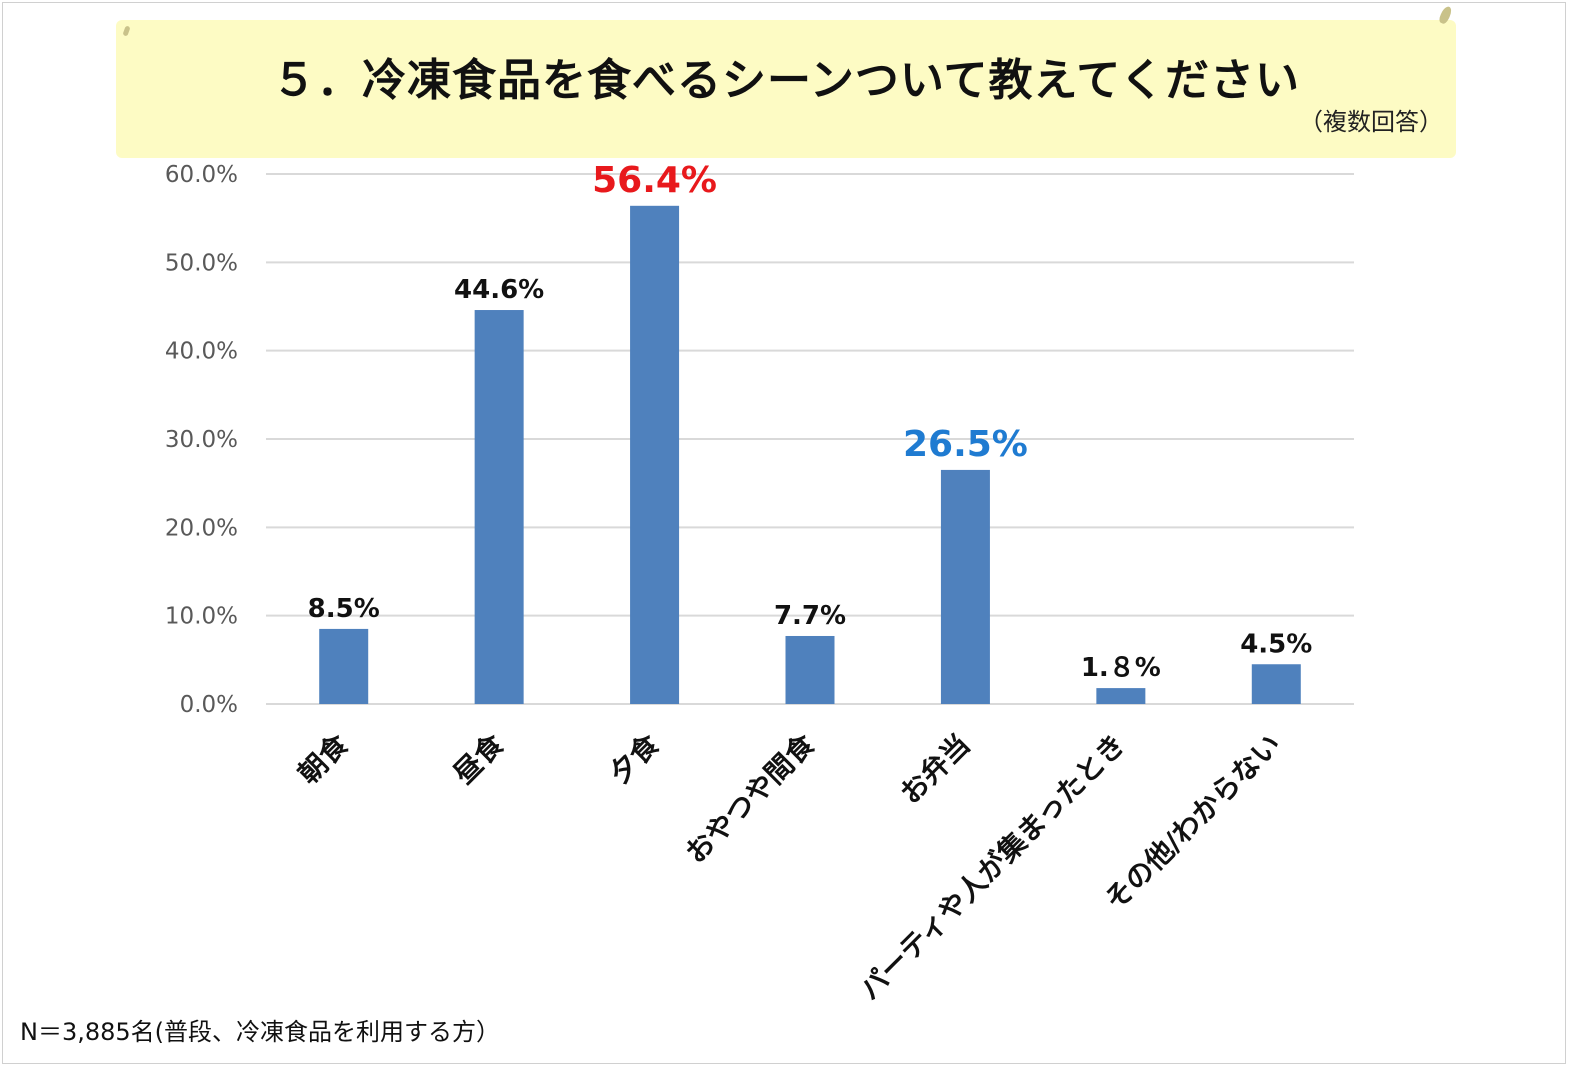  I want to click on y-tick-label: 20.0%, so click(201, 528).